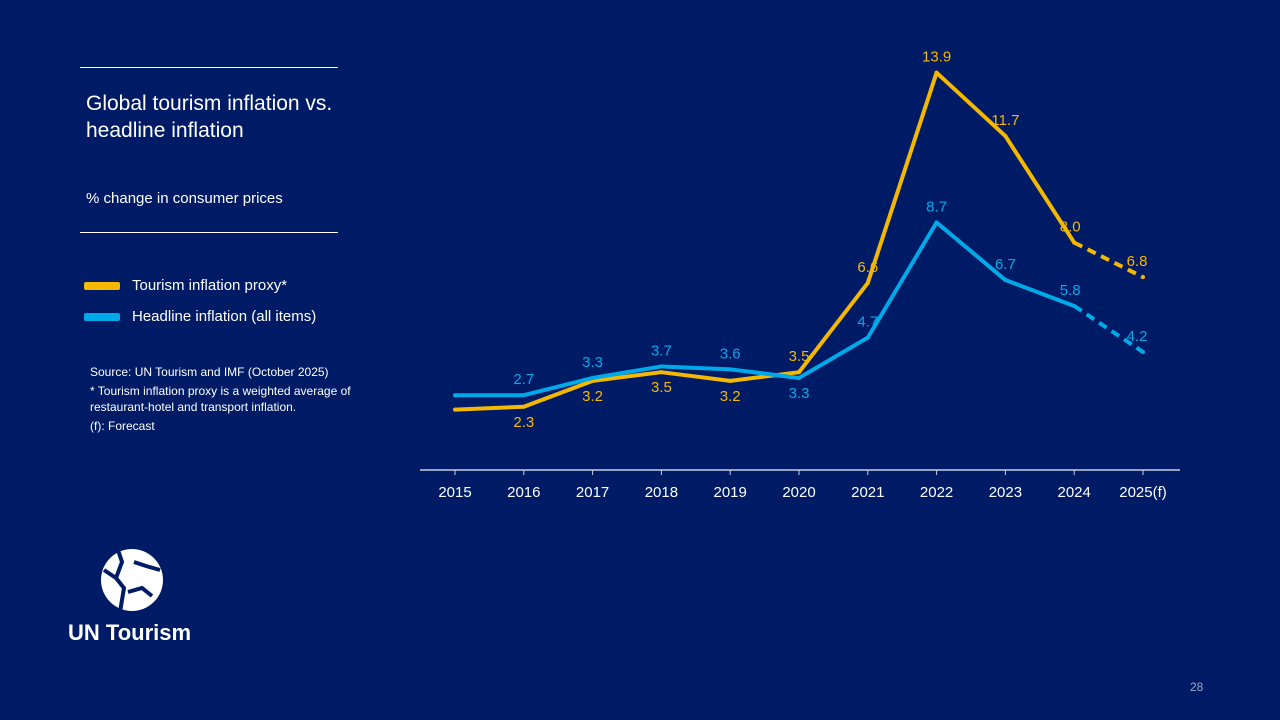 The image size is (1280, 720). I want to click on legend-item-tourism: Tourism inflation proxy*, so click(185, 285).